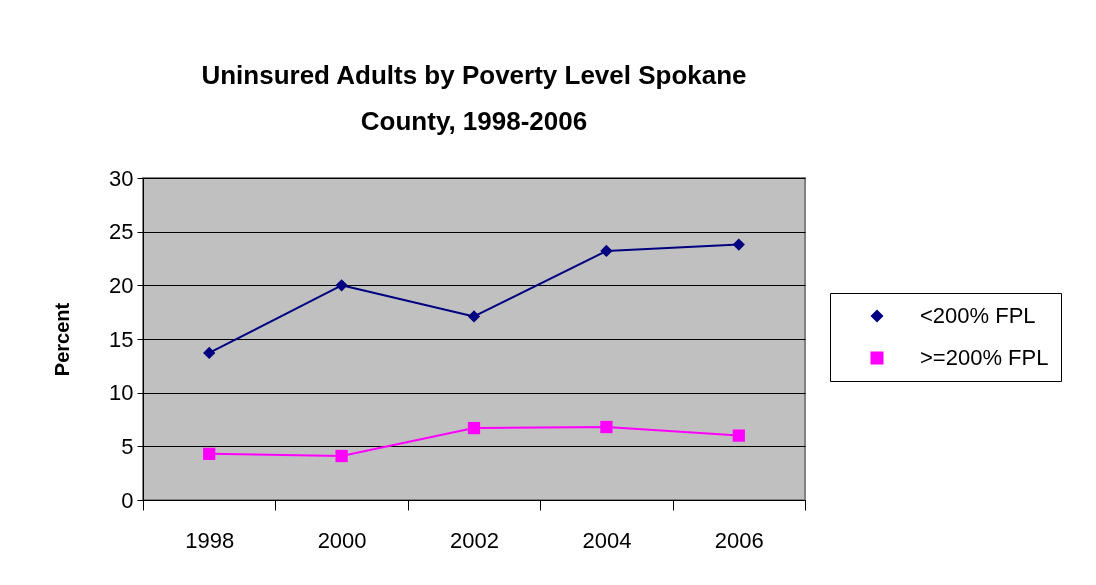  I want to click on y-tick-label: 10, so click(121, 393).